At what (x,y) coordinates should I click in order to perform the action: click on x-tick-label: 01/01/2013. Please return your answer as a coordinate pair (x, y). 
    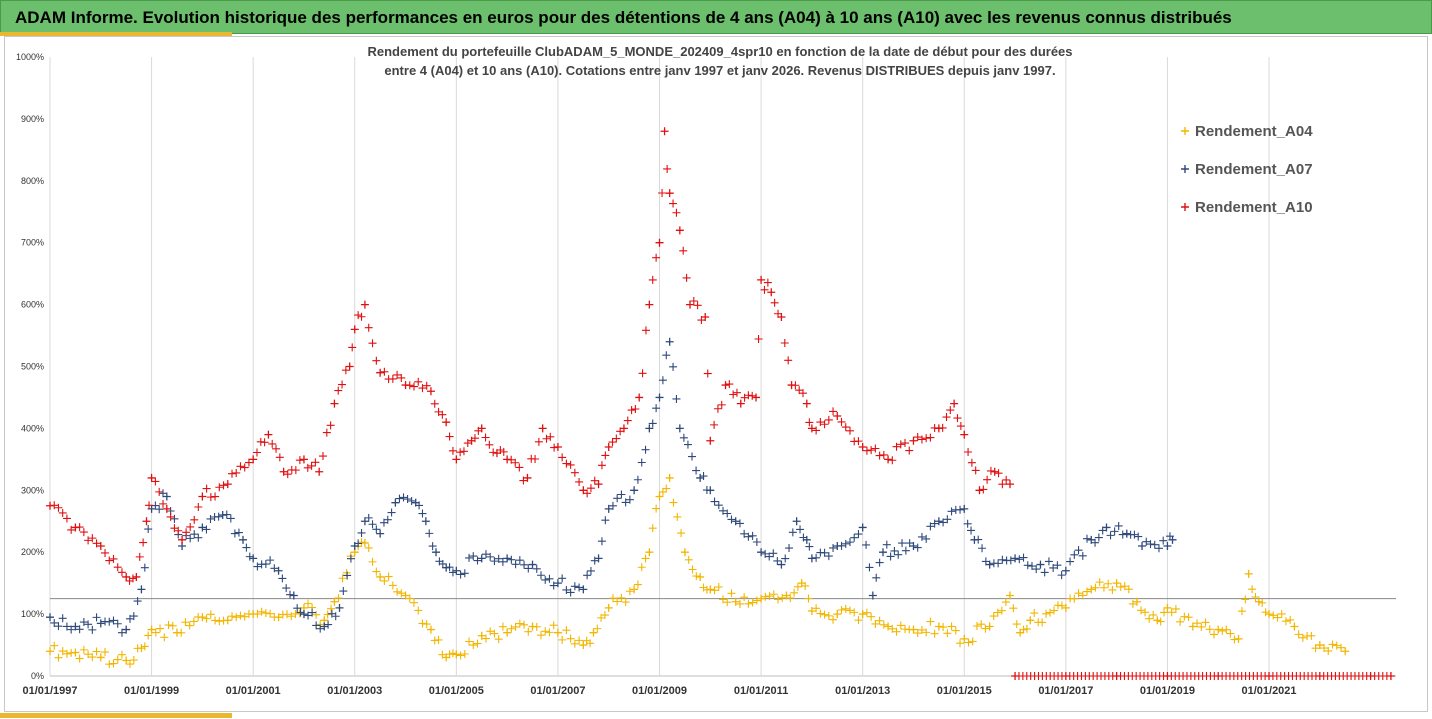
    Looking at the image, I should click on (862, 691).